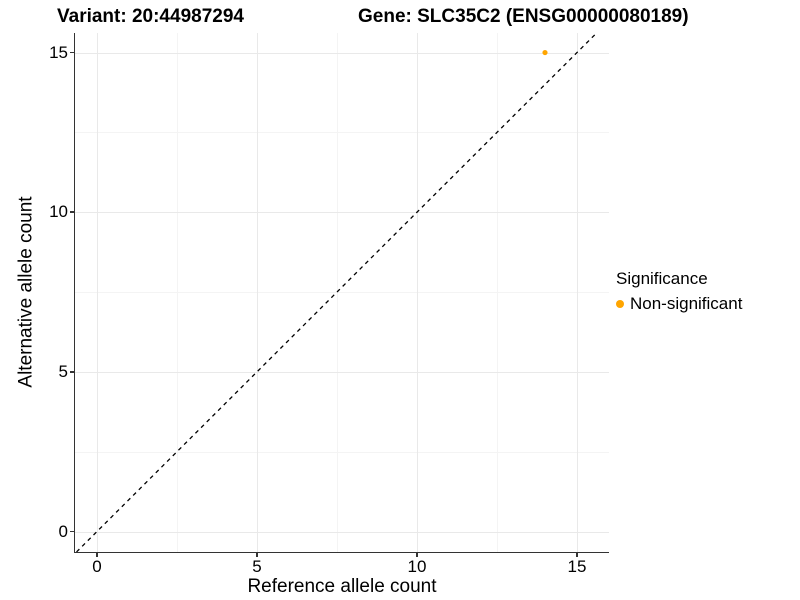 This screenshot has height=600, width=800. What do you see at coordinates (58, 52) in the screenshot?
I see `y-tick-label: 15` at bounding box center [58, 52].